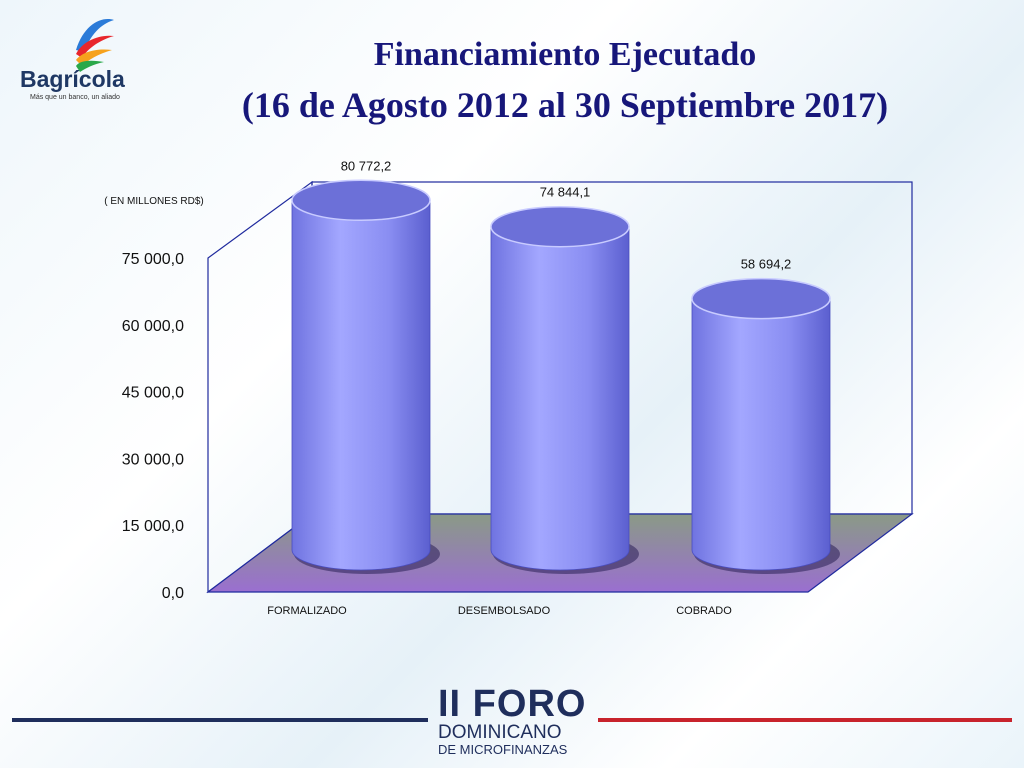 The width and height of the screenshot is (1024, 768). What do you see at coordinates (153, 326) in the screenshot?
I see `y-tick-label: 60 000,0` at bounding box center [153, 326].